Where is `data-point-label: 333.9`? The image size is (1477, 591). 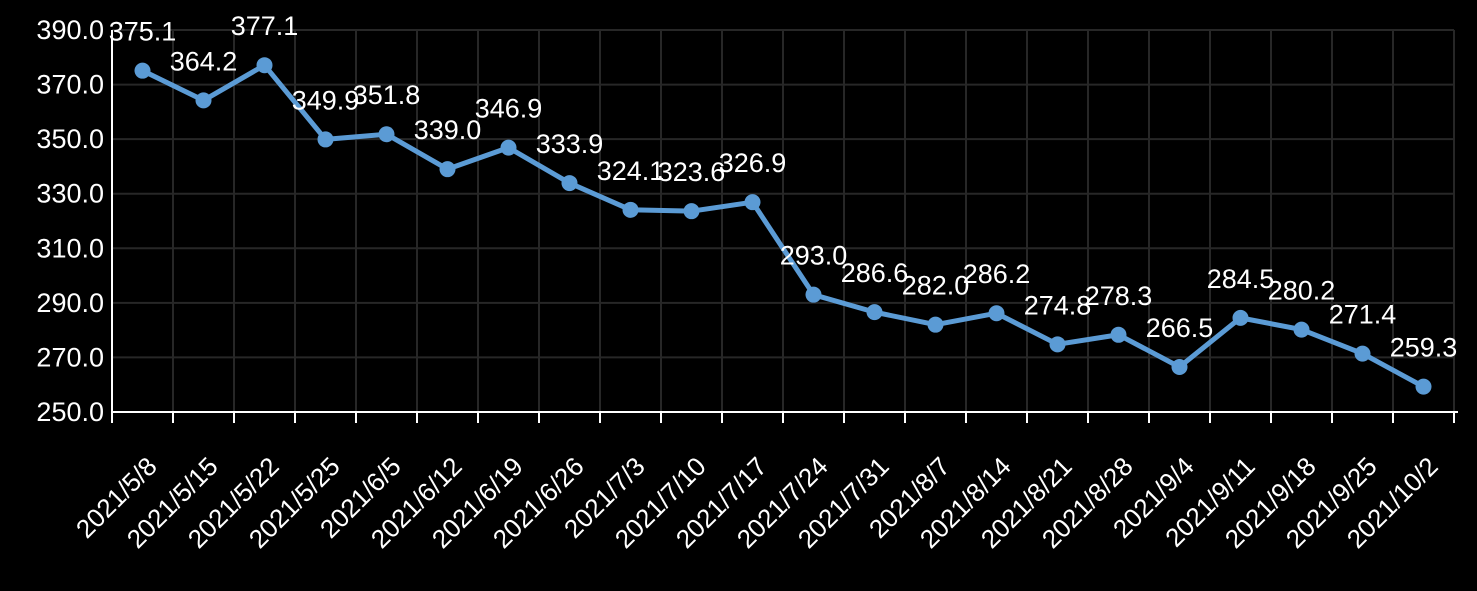
data-point-label: 333.9 is located at coordinates (570, 144).